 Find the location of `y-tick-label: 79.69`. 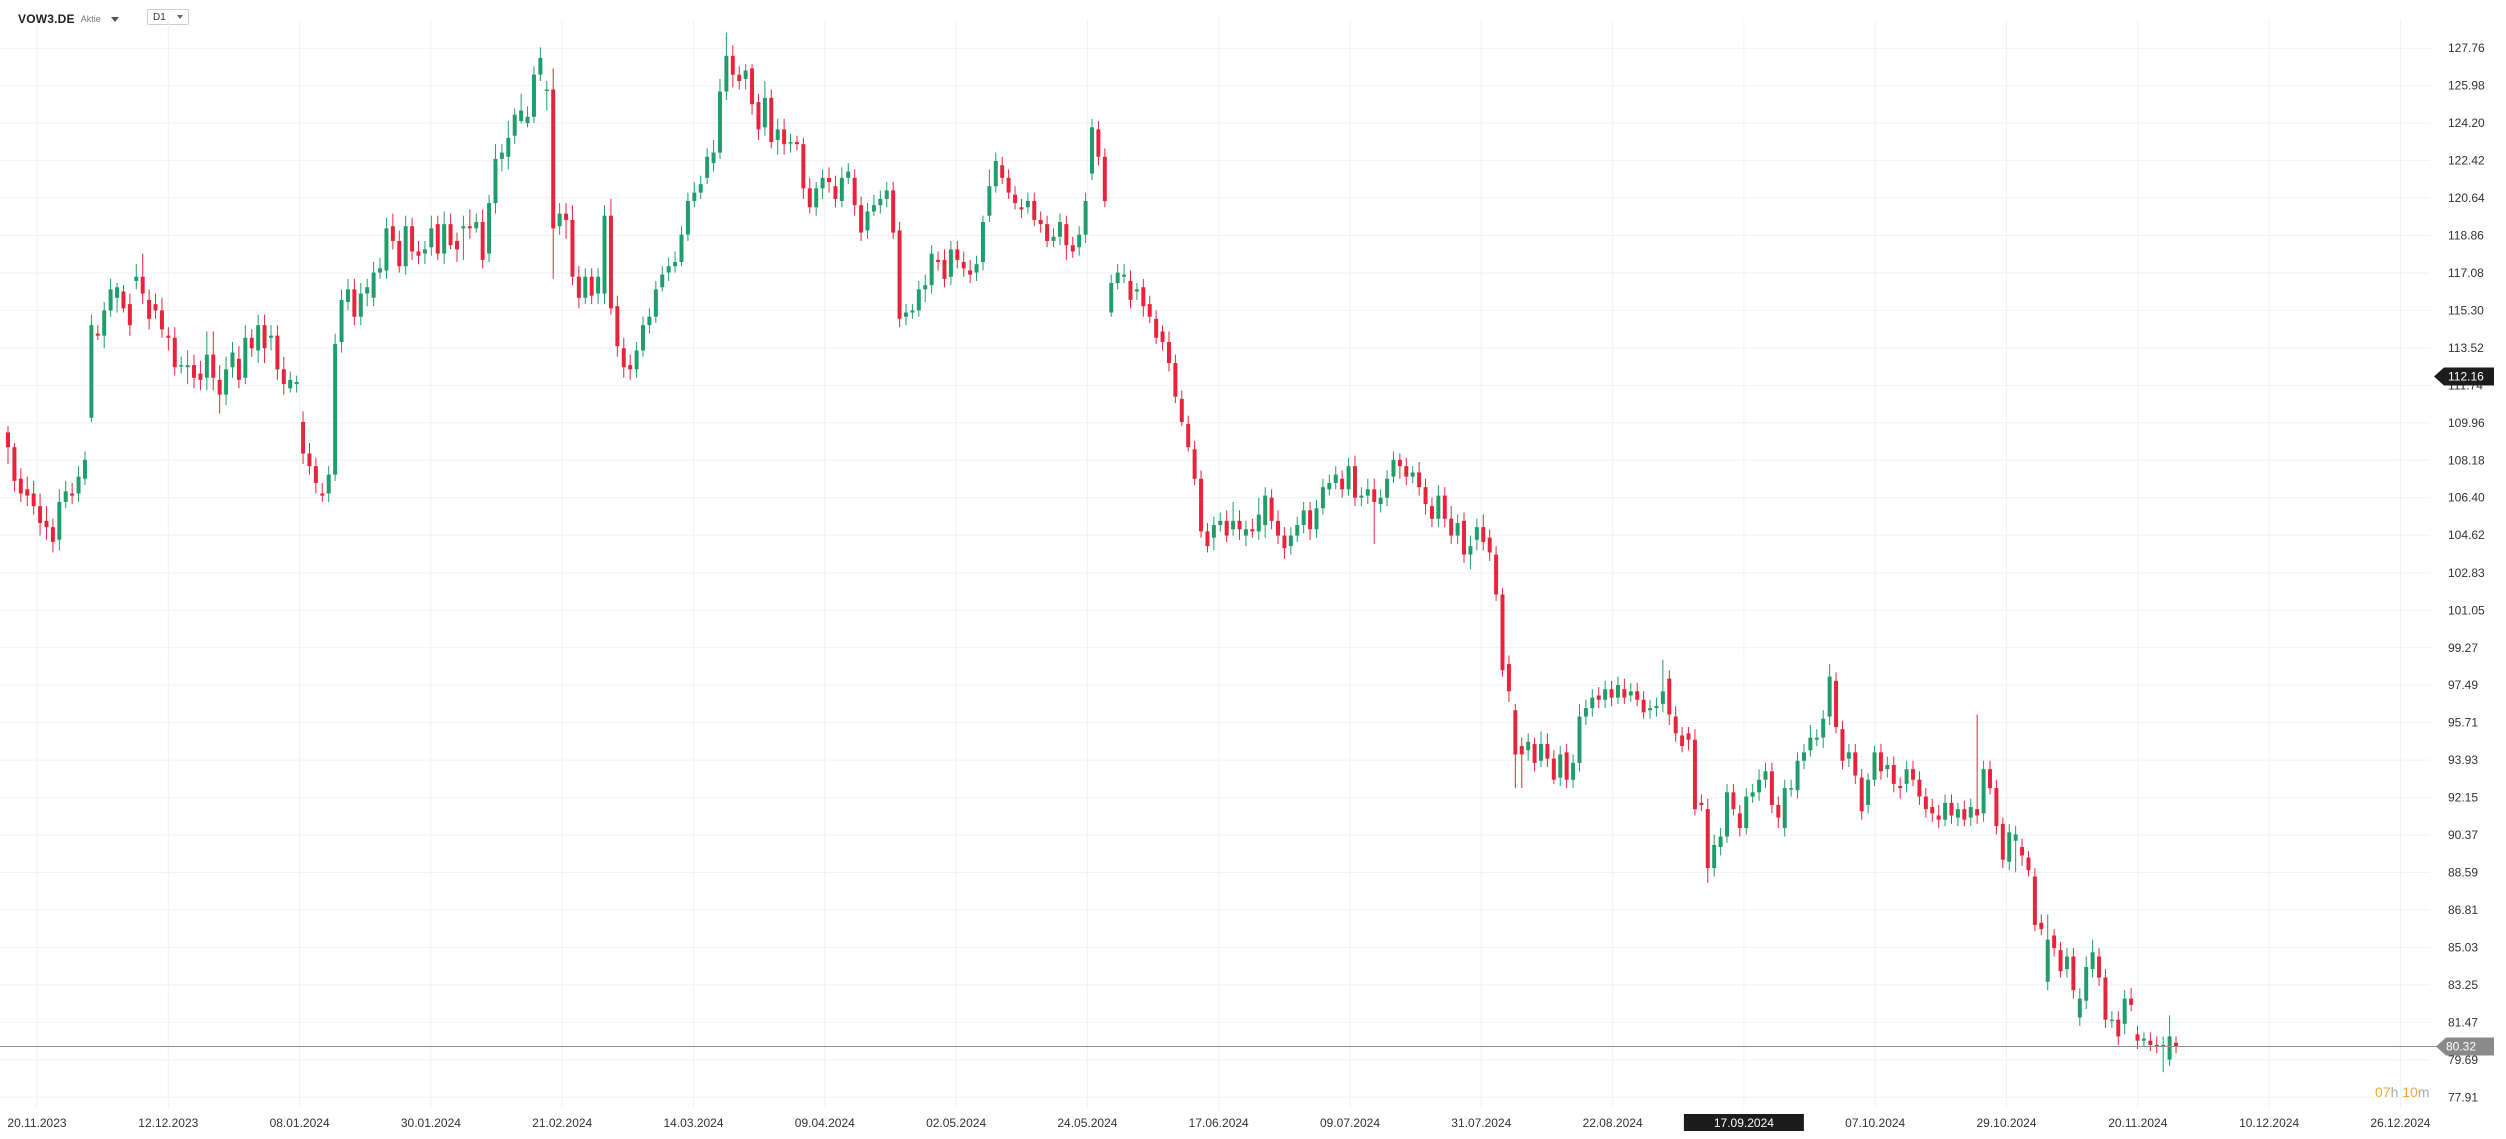

y-tick-label: 79.69 is located at coordinates (2463, 1060).